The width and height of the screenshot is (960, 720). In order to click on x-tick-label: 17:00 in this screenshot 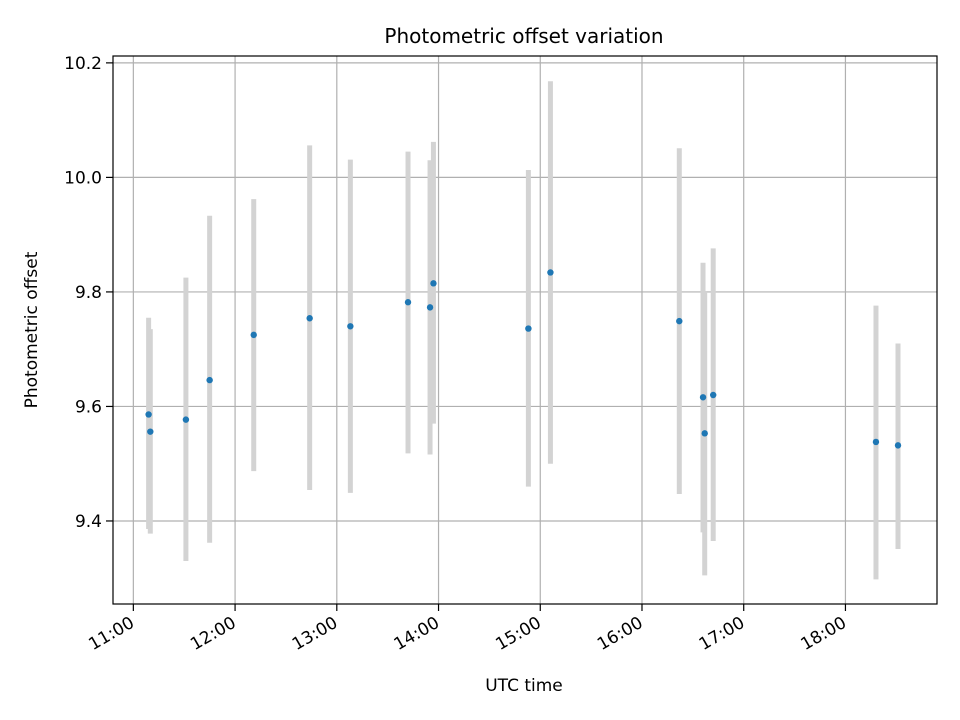, I will do `click(722, 634)`.